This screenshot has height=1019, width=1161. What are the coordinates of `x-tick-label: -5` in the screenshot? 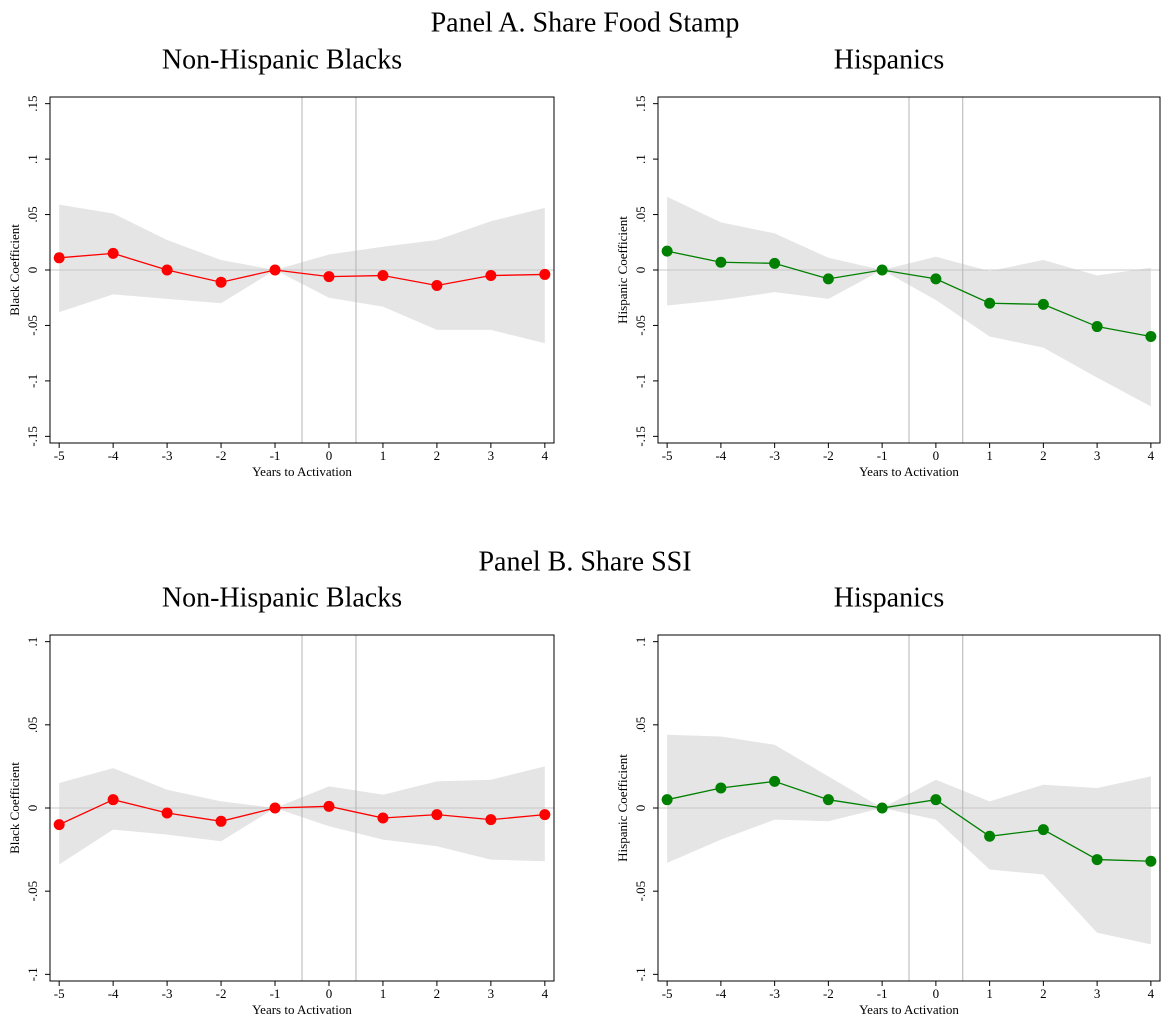 It's located at (59, 993).